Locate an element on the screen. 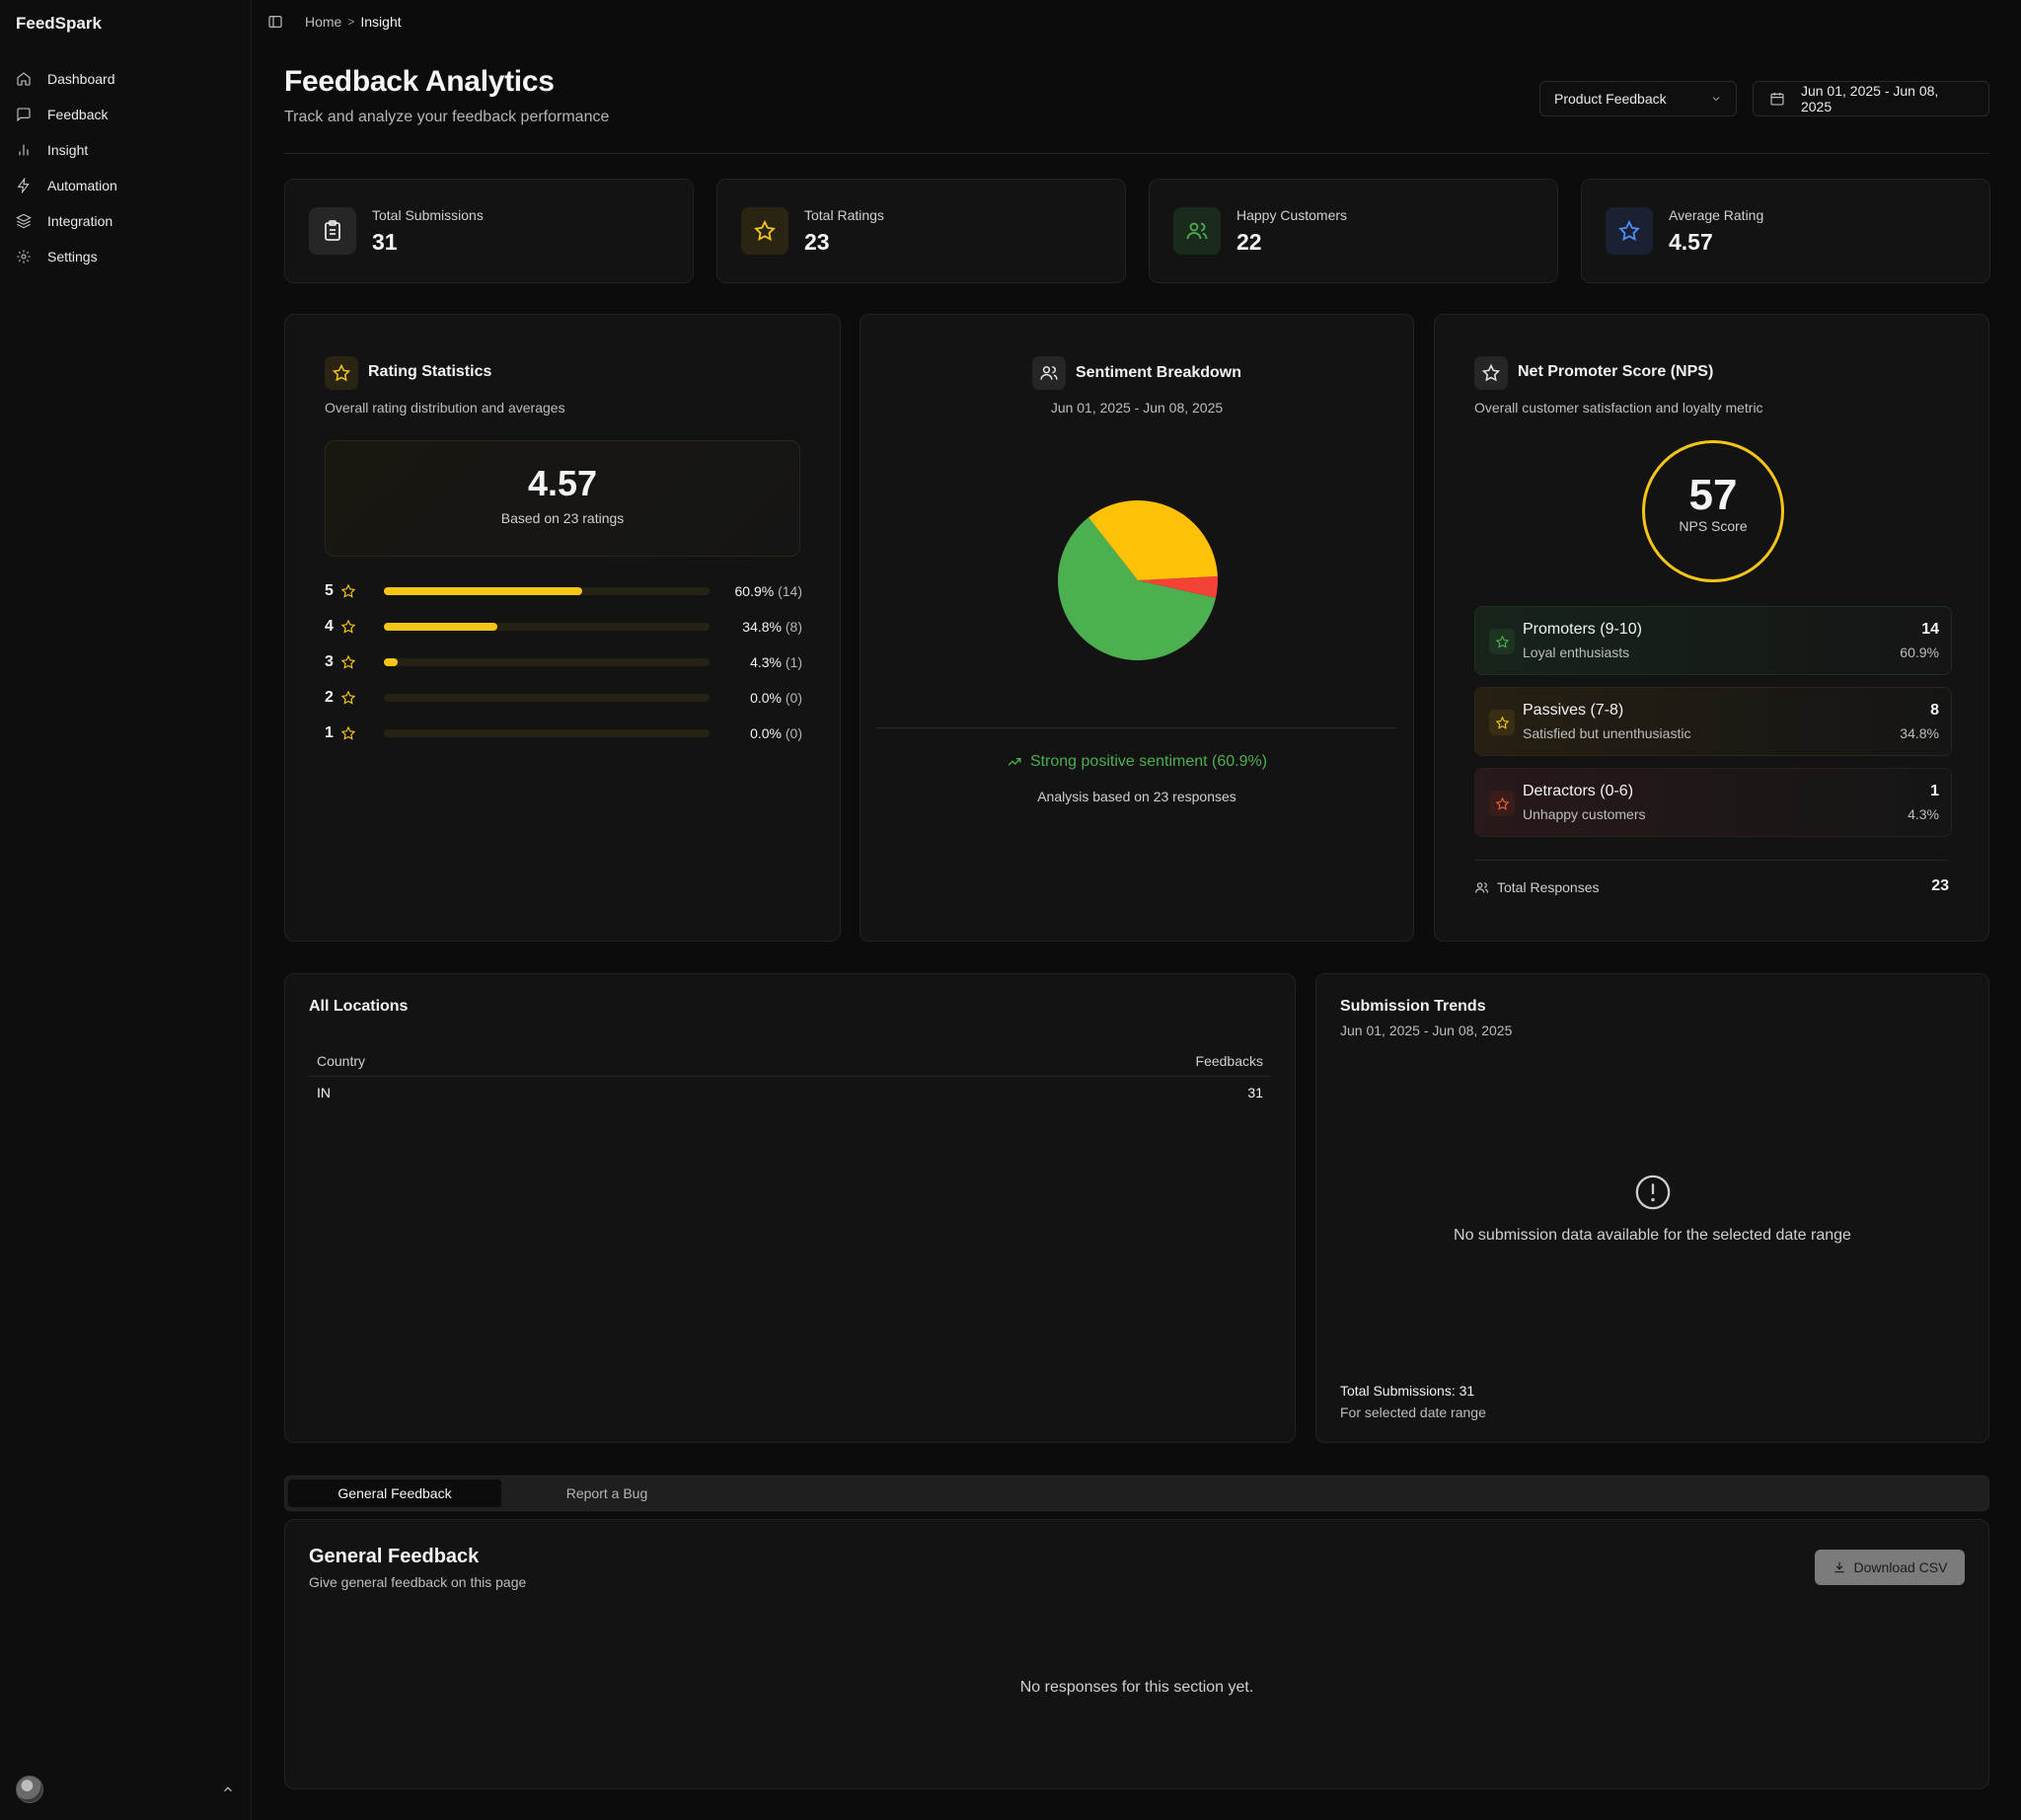 The height and width of the screenshot is (1820, 2021). rating-stars-label: 4 is located at coordinates (330, 626).